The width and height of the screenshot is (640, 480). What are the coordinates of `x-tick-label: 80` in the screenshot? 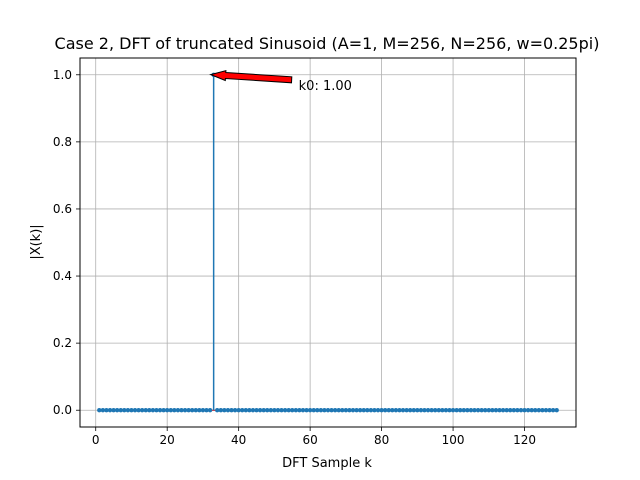 It's located at (381, 440).